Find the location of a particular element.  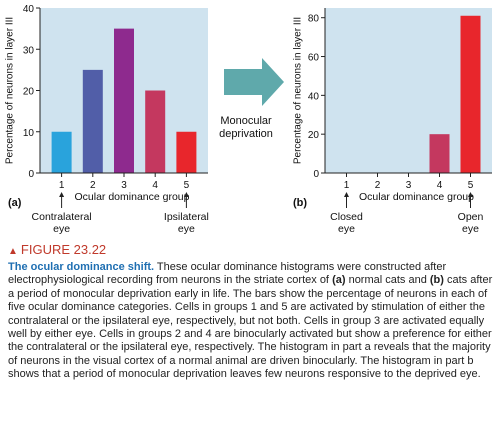

panel-b-x-tick-label: 4 is located at coordinates (440, 185).